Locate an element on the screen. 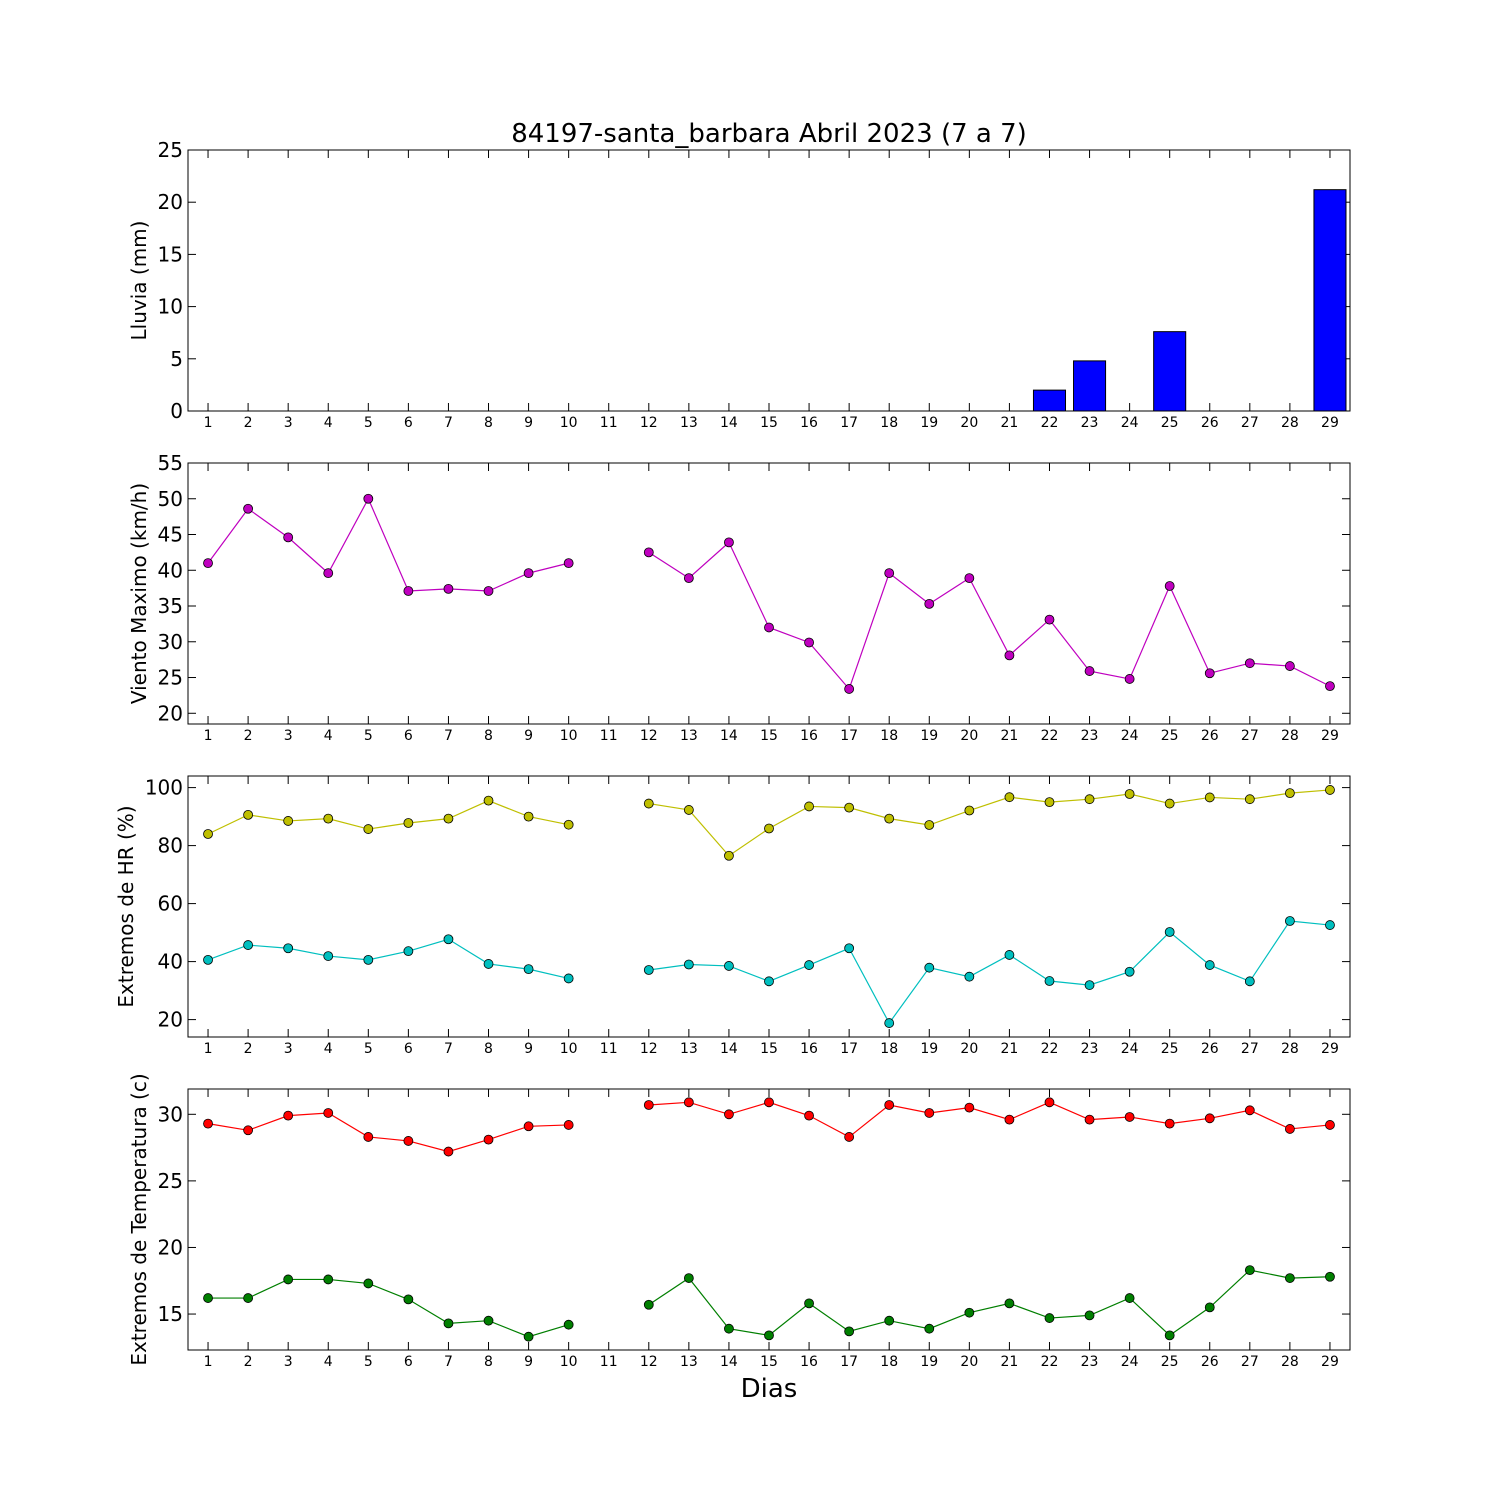 Image resolution: width=1500 pixels, height=1505 pixels. series-1-line is located at coordinates (989, 616).